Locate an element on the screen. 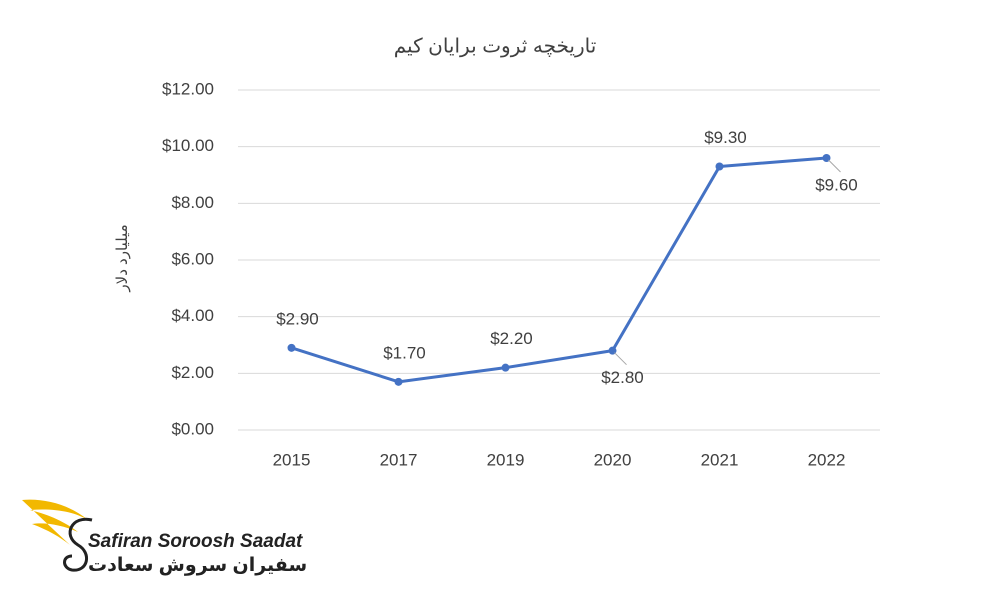 The width and height of the screenshot is (1000, 600). logo-persian: سفیران سروش سعادت is located at coordinates (197, 565).